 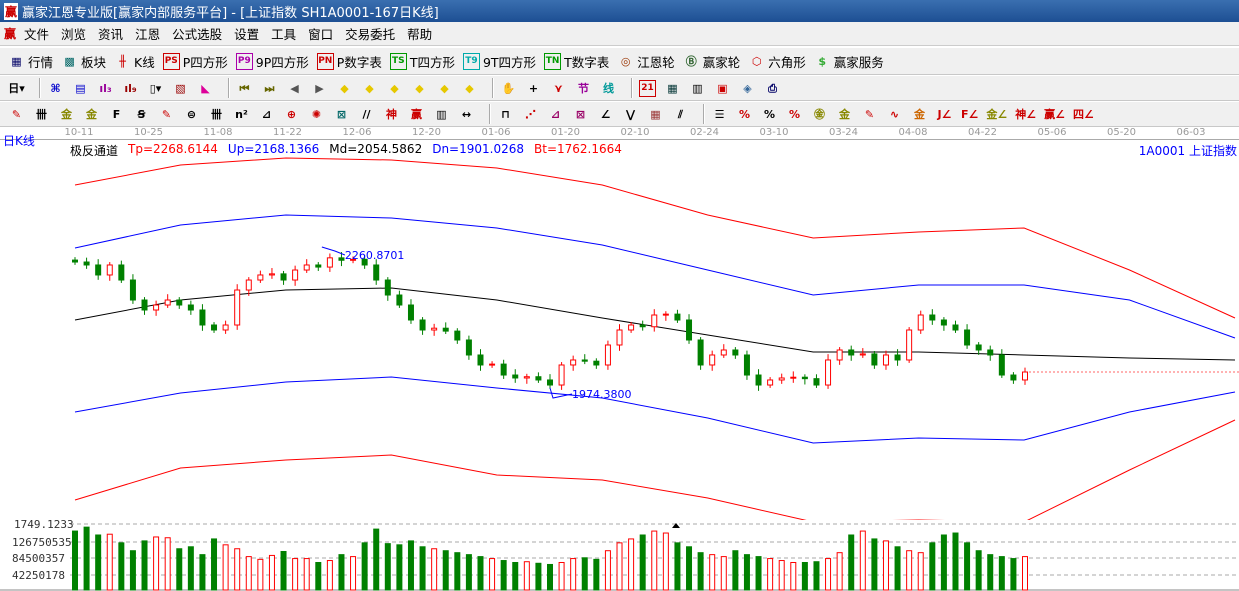 I want to click on menu-item: 工具, so click(x=284, y=34).